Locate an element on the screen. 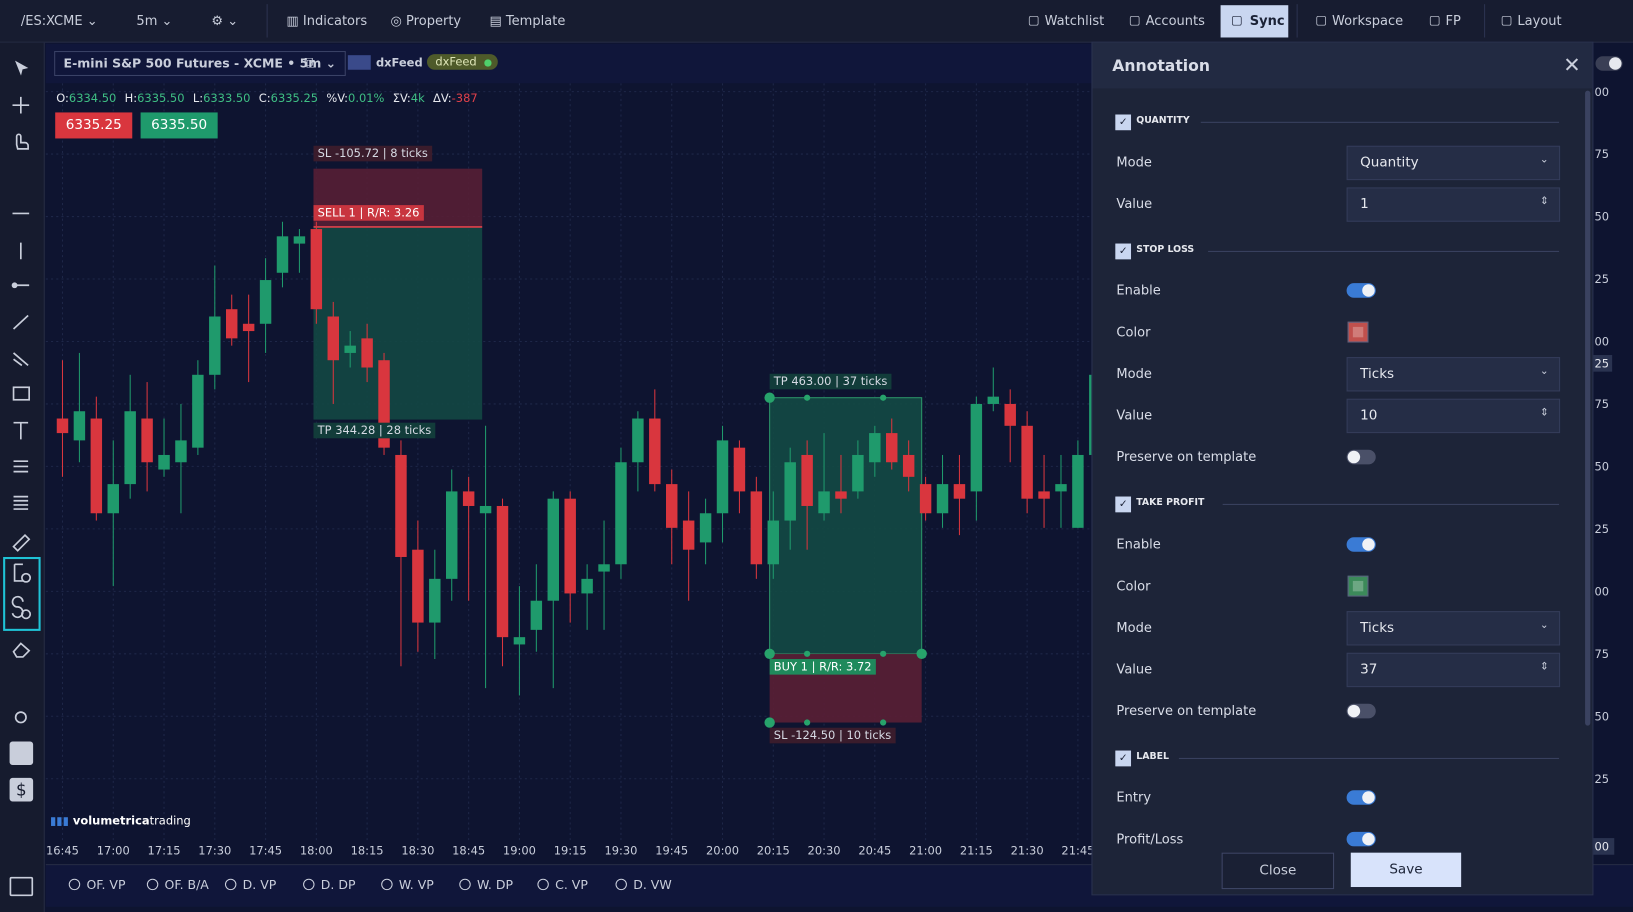 The height and width of the screenshot is (912, 1633). long-position-tool is located at coordinates (18, 572).